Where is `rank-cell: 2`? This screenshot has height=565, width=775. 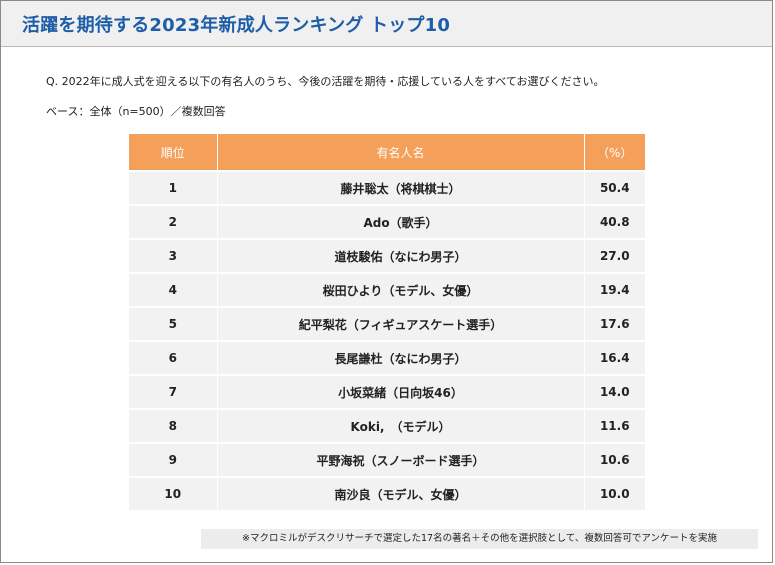
rank-cell: 2 is located at coordinates (173, 221).